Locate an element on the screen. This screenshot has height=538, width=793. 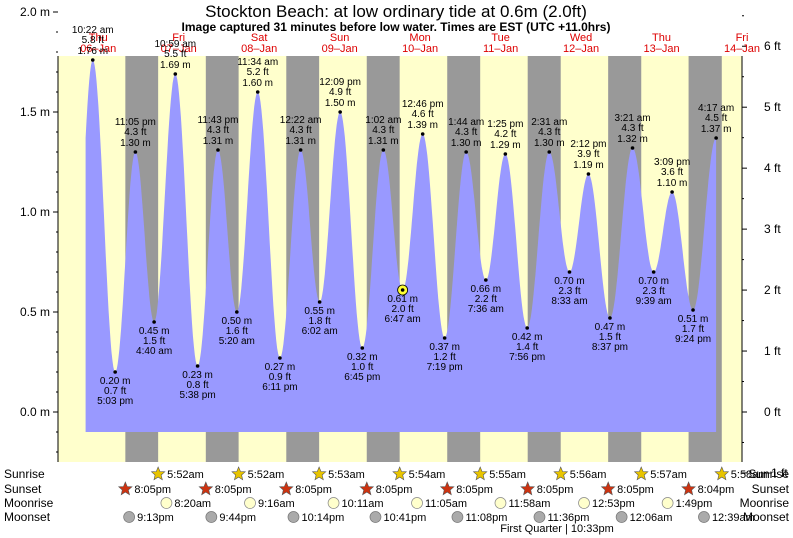
tide-time-label: 6:02 am is located at coordinates (320, 331).